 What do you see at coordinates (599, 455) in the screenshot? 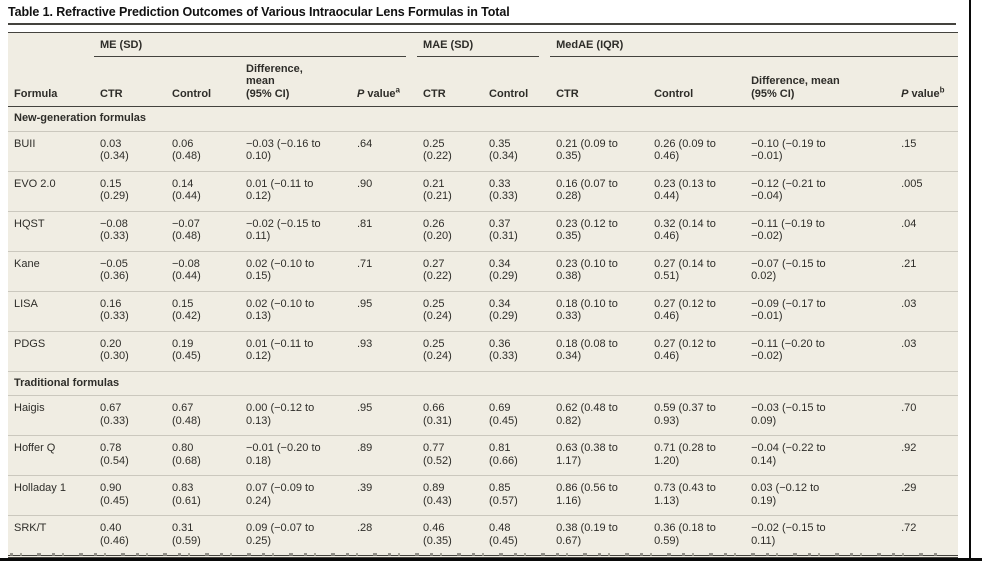
I see `value-cell: 0.63 (0.38 to 1.17)` at bounding box center [599, 455].